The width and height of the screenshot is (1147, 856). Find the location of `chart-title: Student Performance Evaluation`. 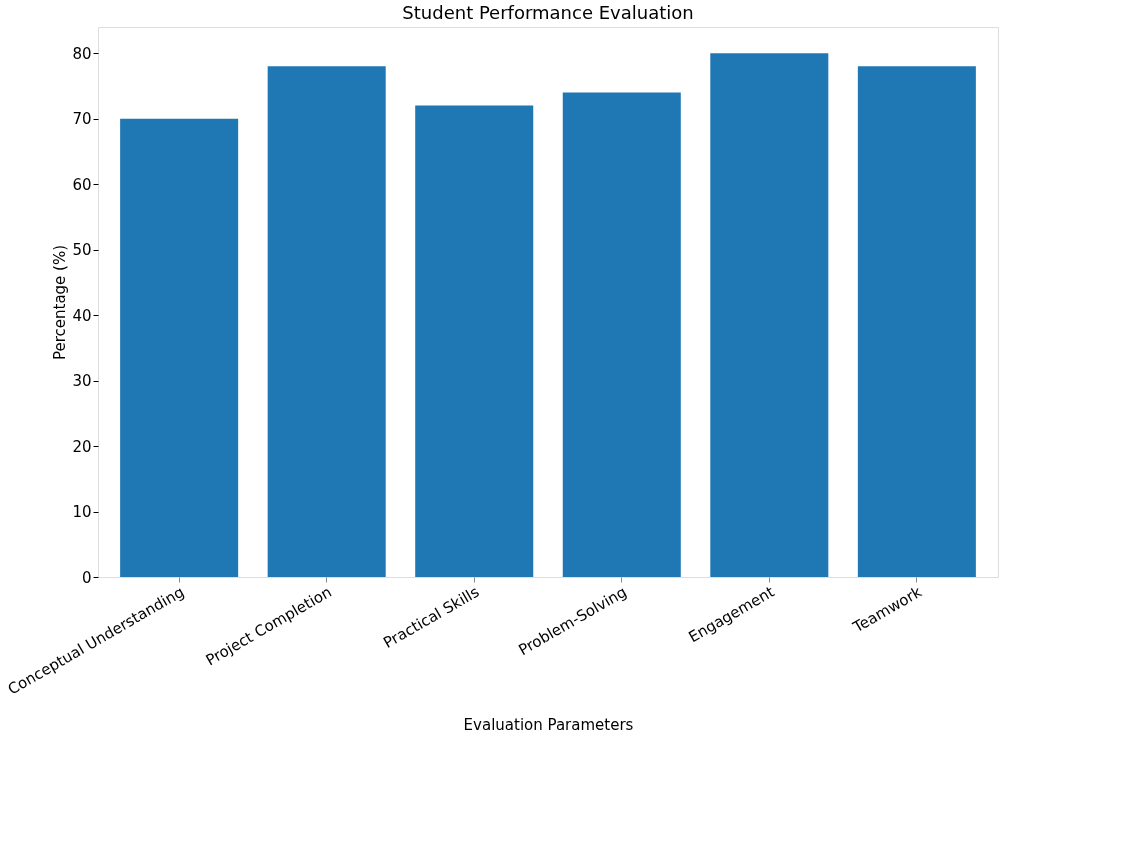

chart-title: Student Performance Evaluation is located at coordinates (548, 12).